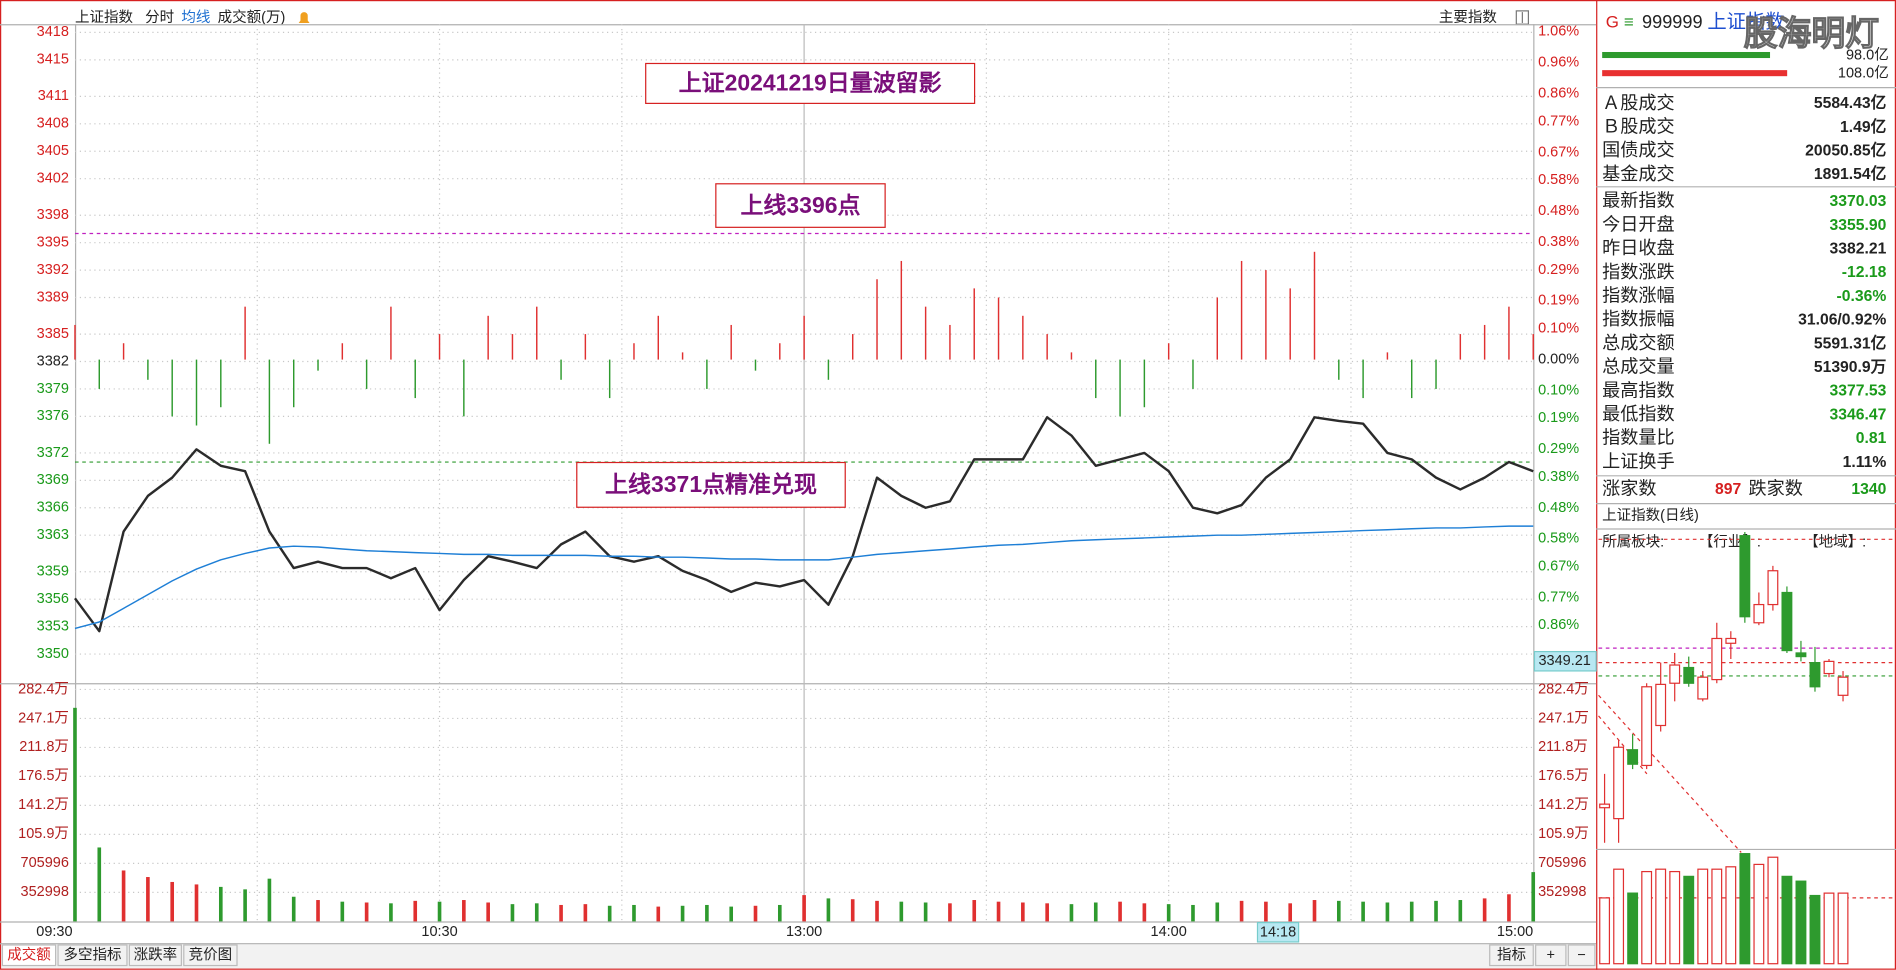 This screenshot has height=970, width=1896. What do you see at coordinates (1633, 542) in the screenshot?
I see `sector-label: 所属板块:` at bounding box center [1633, 542].